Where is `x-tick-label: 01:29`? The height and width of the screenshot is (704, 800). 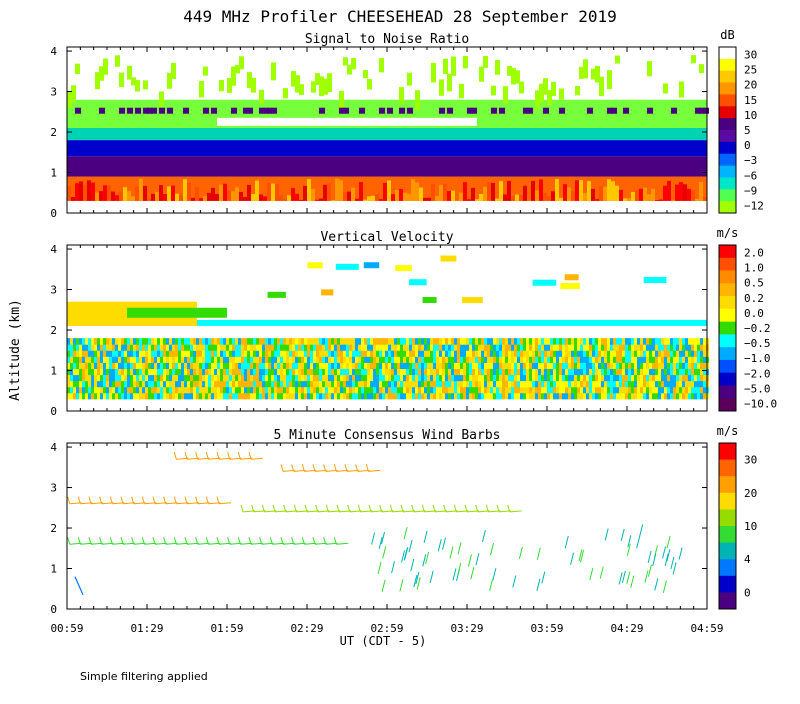
x-tick-label: 01:29 is located at coordinates (146, 628).